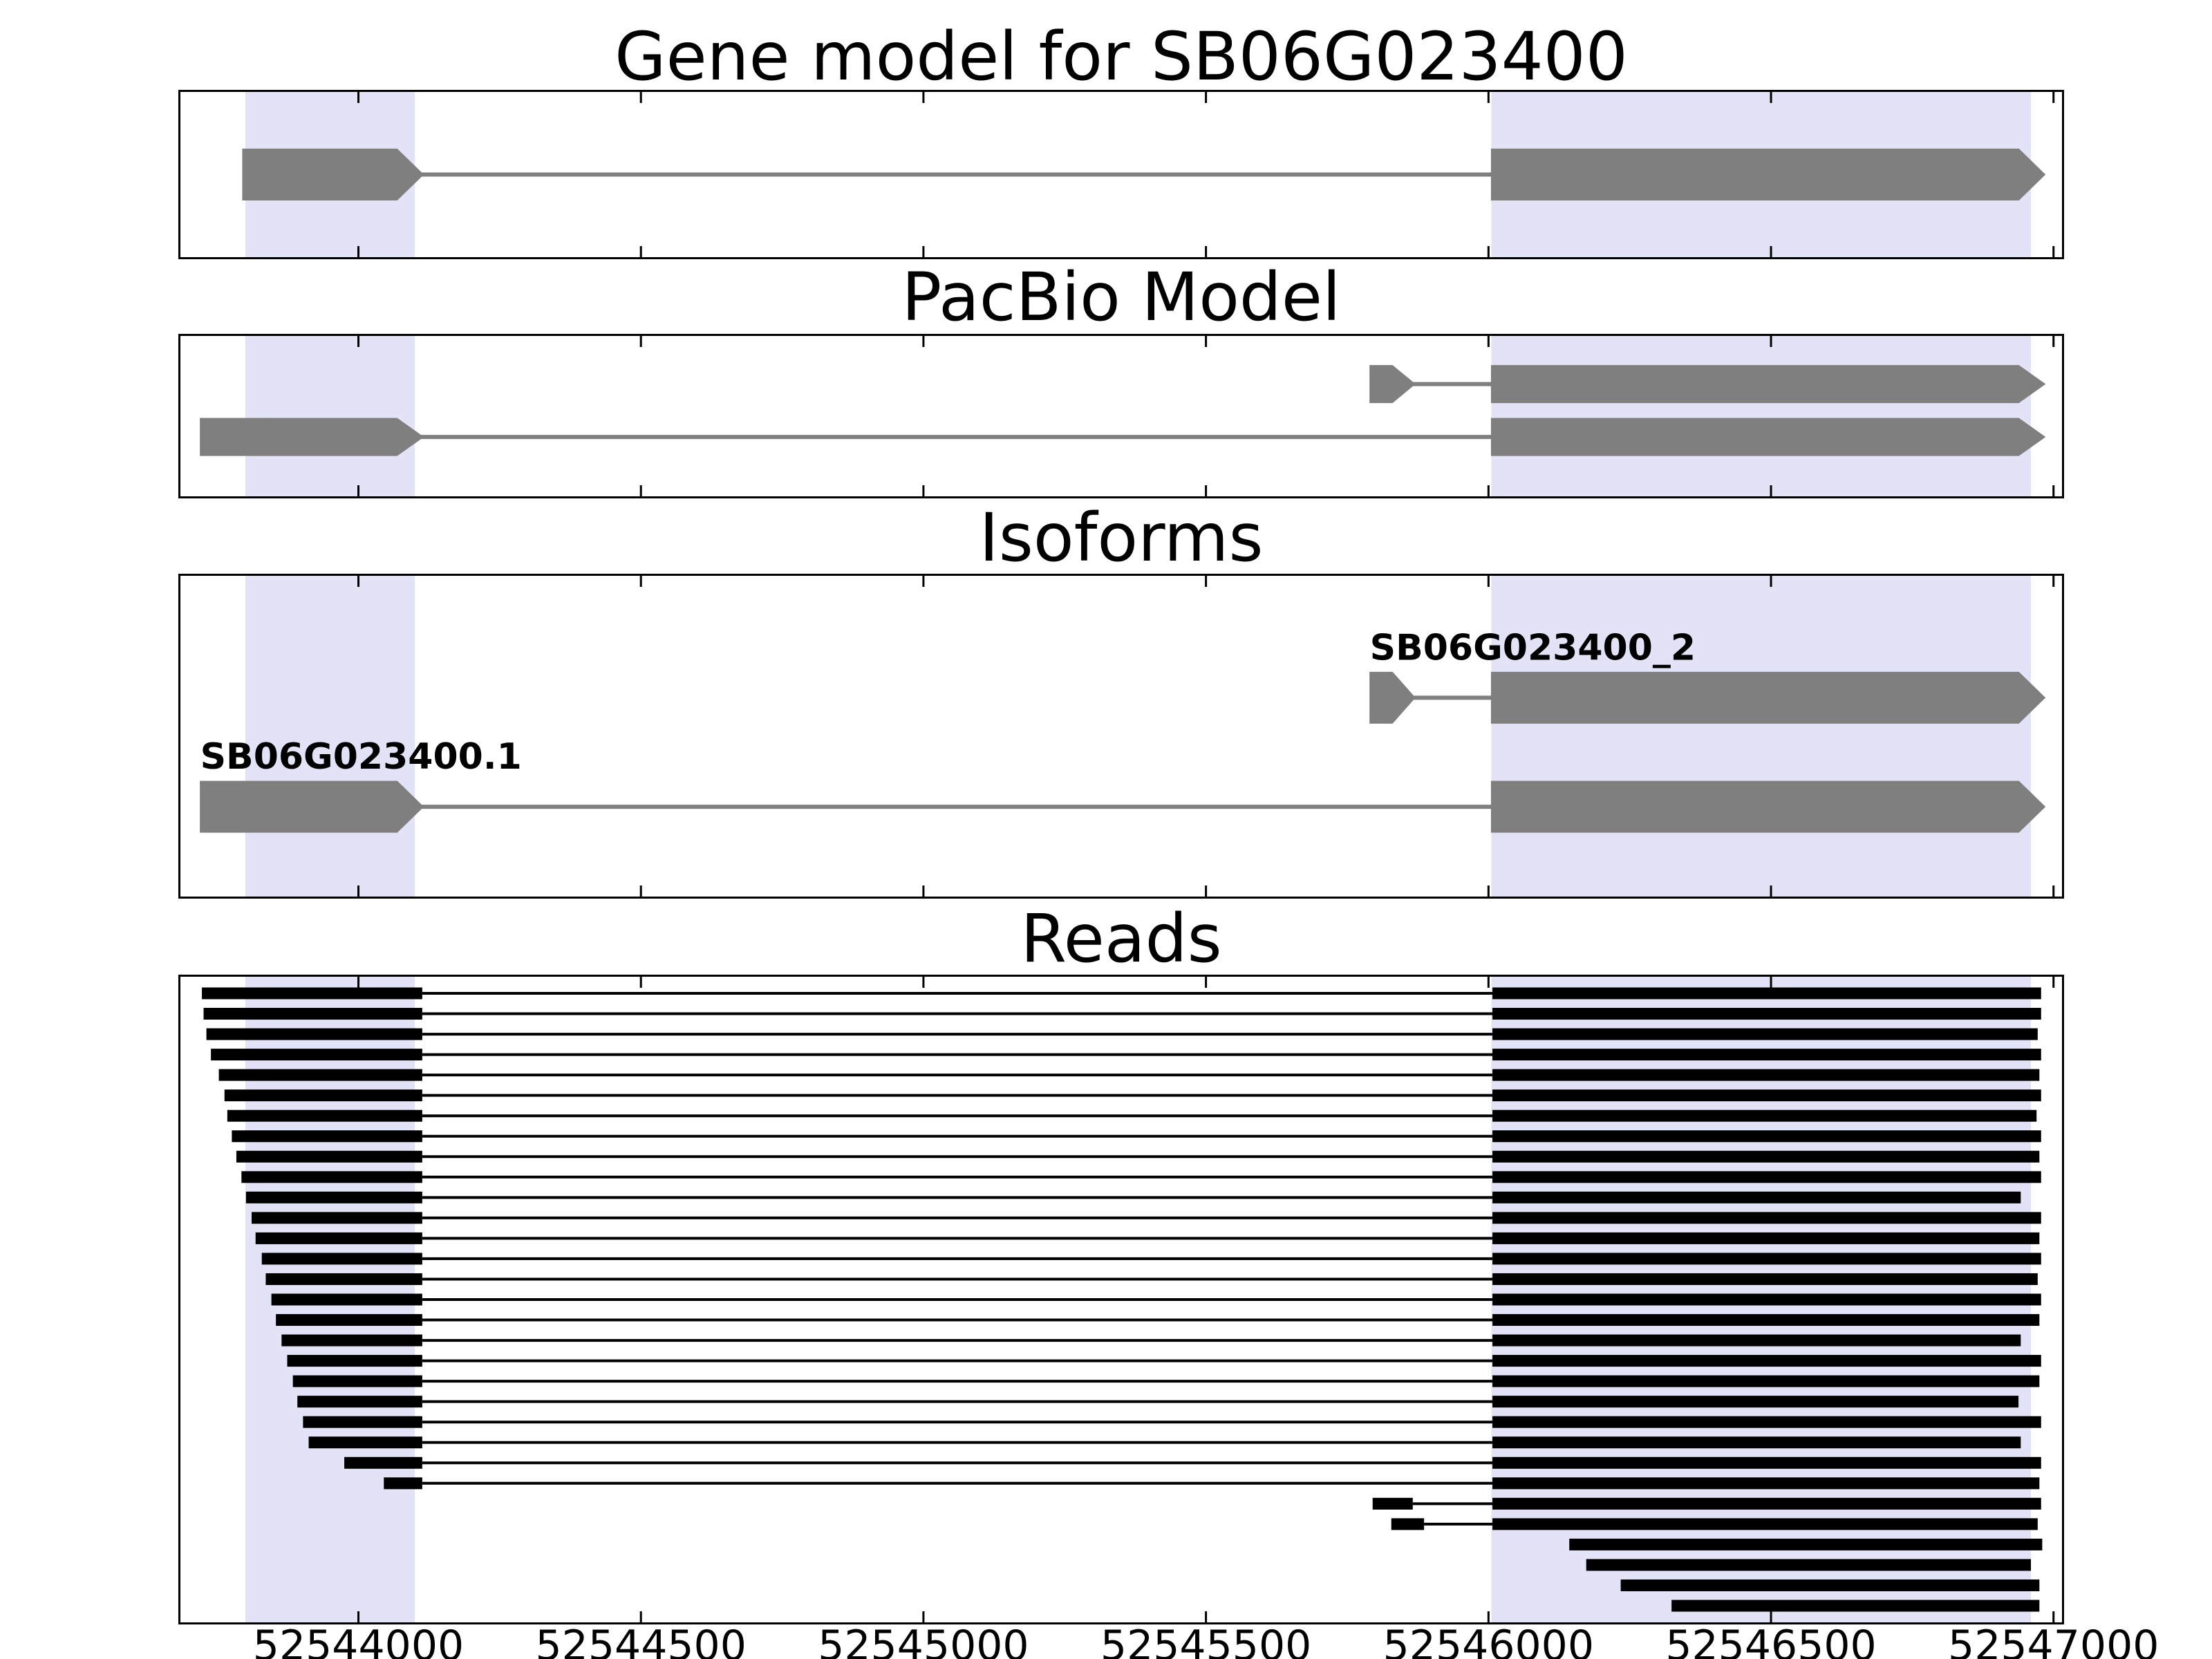  I want to click on gene-model-plot, so click(1148, 174).